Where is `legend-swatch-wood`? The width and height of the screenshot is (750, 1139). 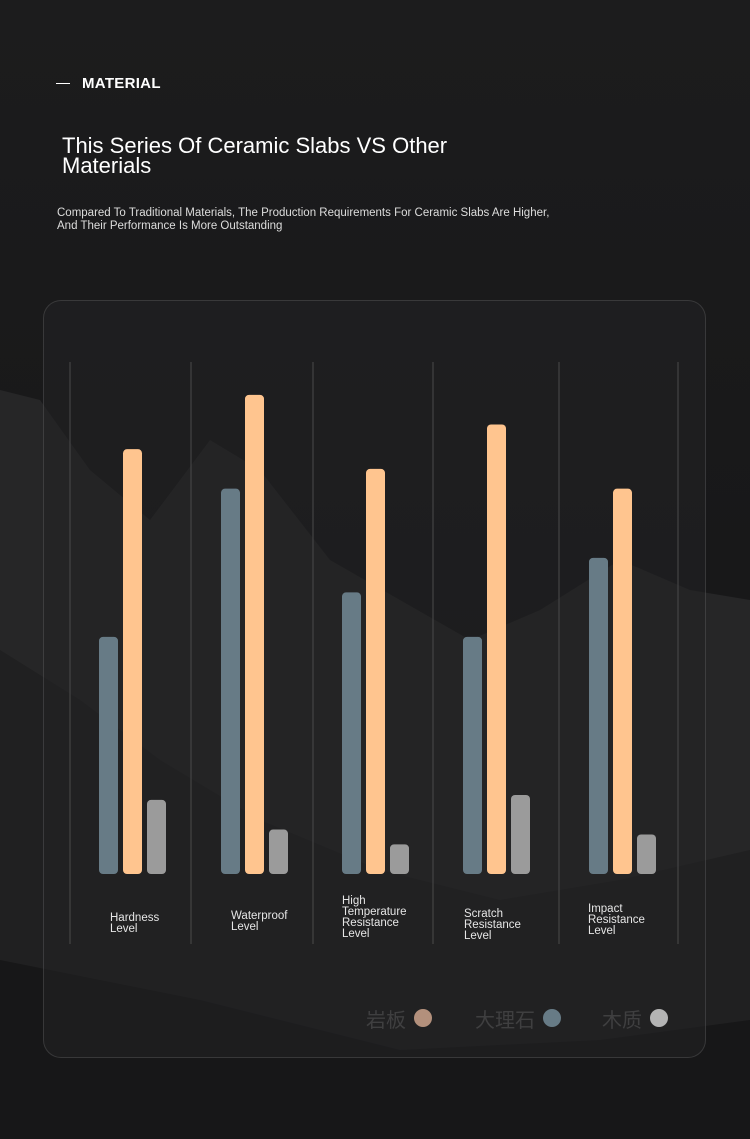 legend-swatch-wood is located at coordinates (659, 1018).